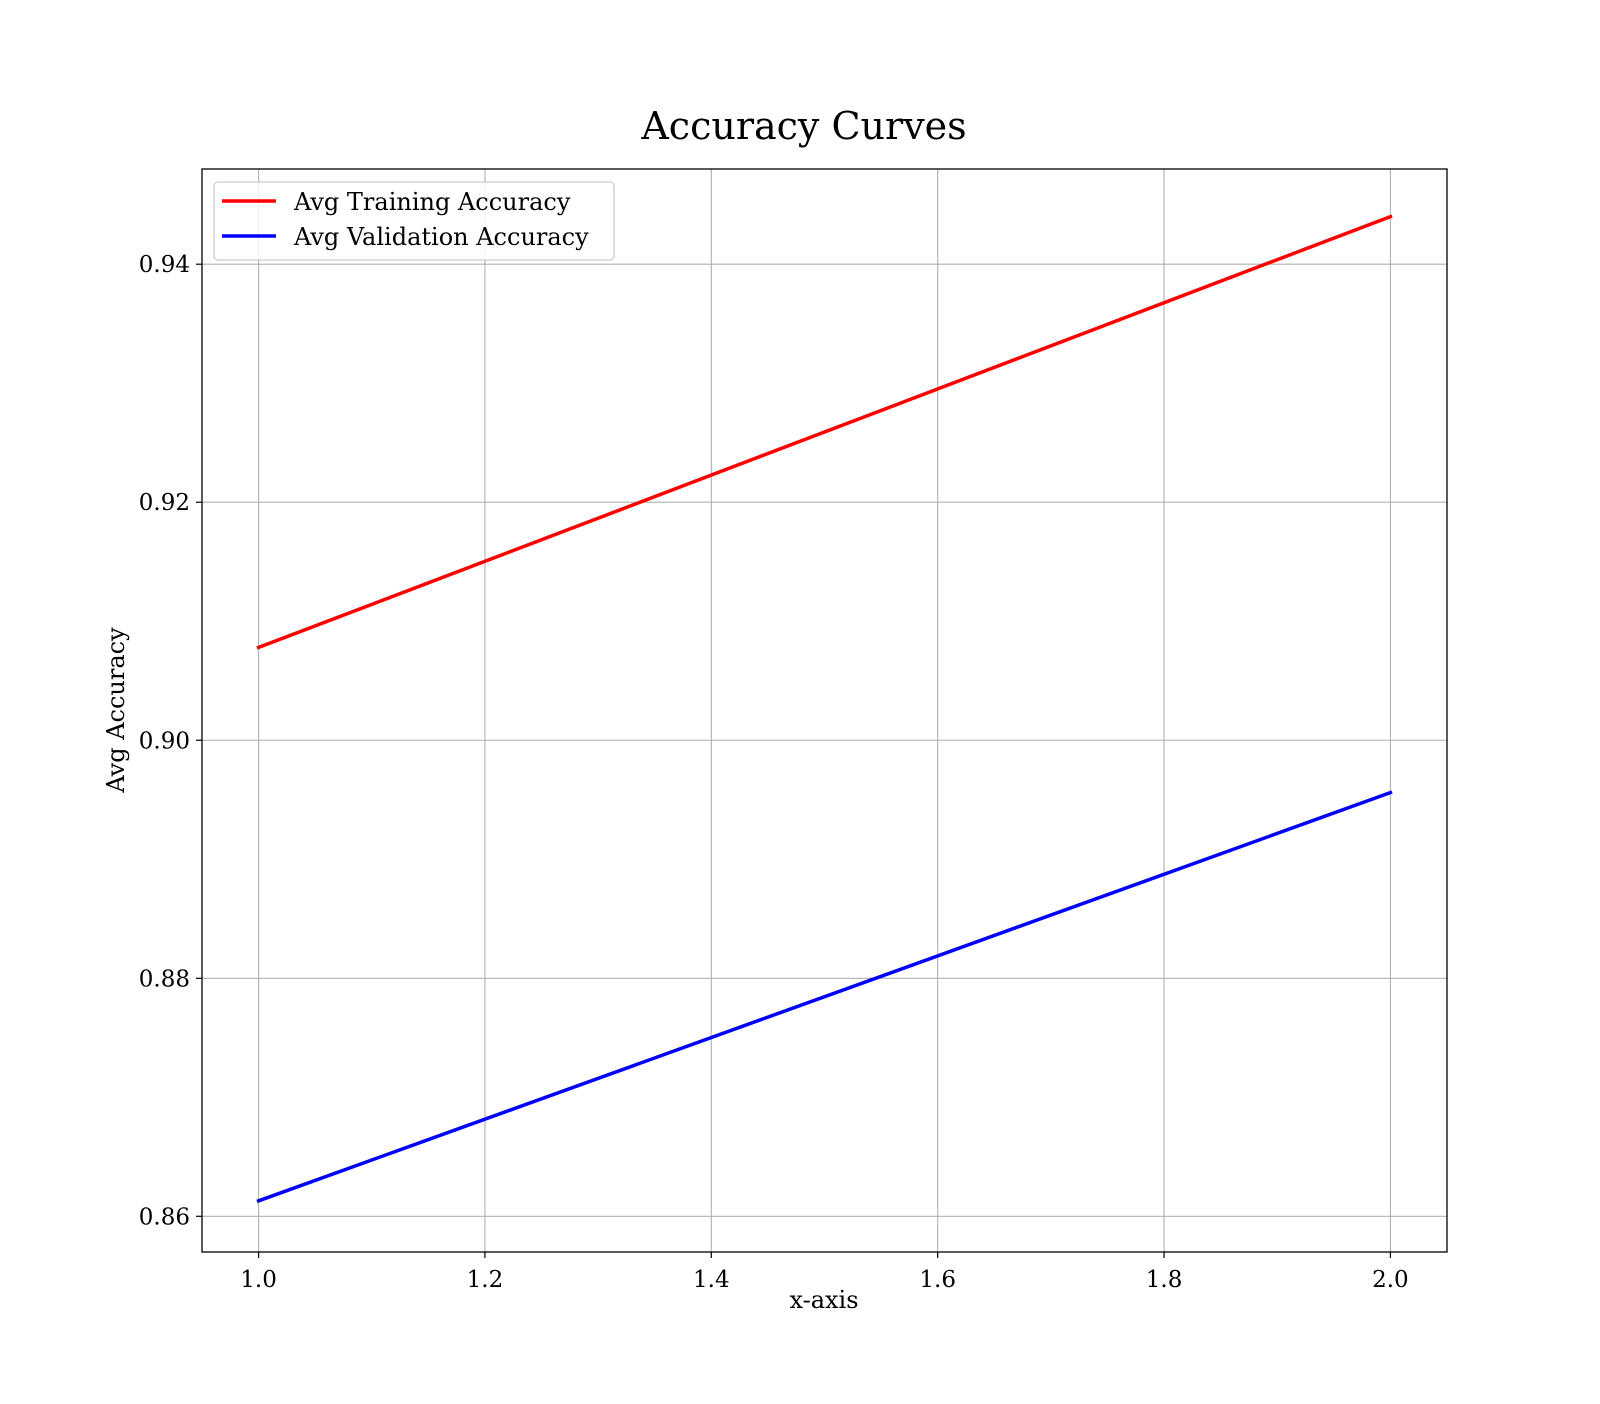  I want to click on y-axis-label: Avg Accuracy, so click(116, 710).